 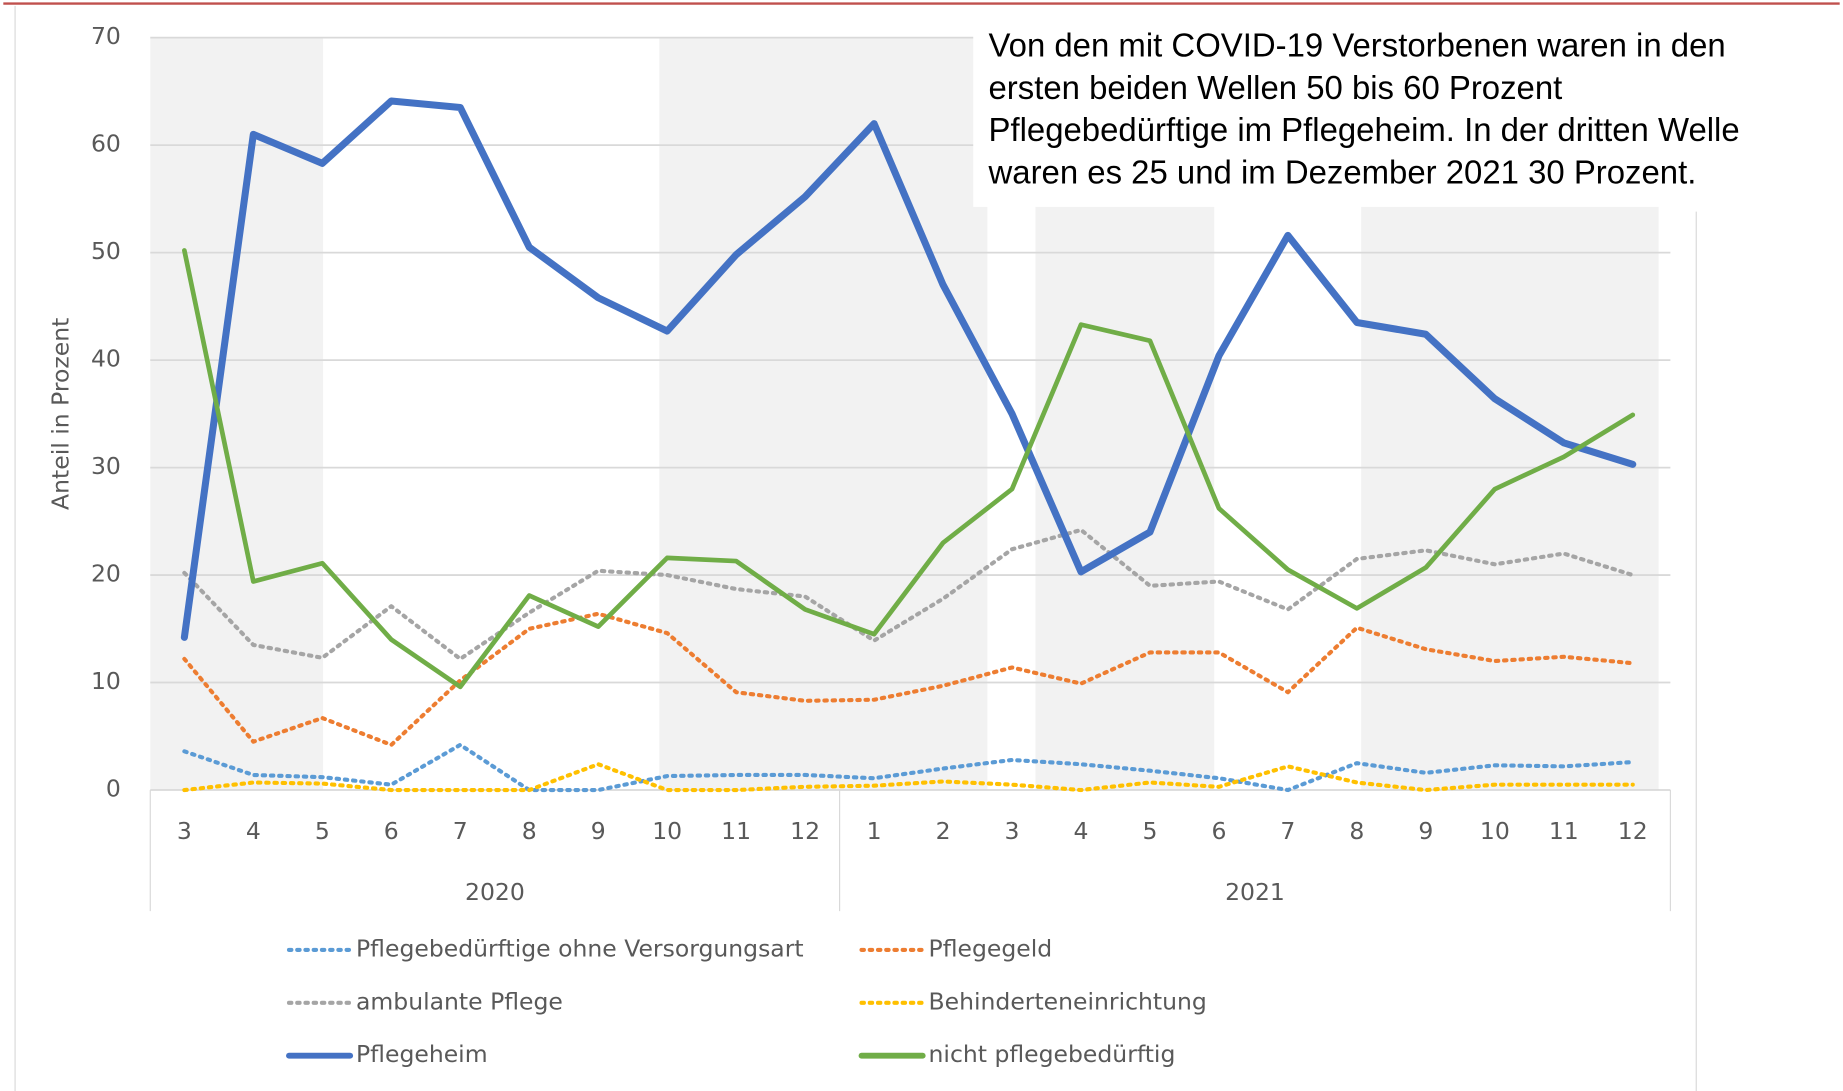 What do you see at coordinates (106, 574) in the screenshot?
I see `y-tick-label: 20` at bounding box center [106, 574].